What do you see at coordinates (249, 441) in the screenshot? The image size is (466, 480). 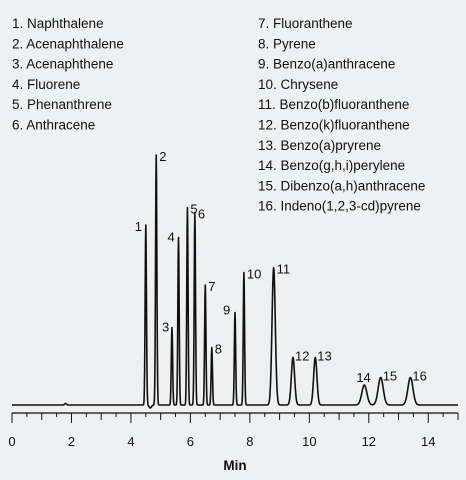 I see `x-tick-label: 8` at bounding box center [249, 441].